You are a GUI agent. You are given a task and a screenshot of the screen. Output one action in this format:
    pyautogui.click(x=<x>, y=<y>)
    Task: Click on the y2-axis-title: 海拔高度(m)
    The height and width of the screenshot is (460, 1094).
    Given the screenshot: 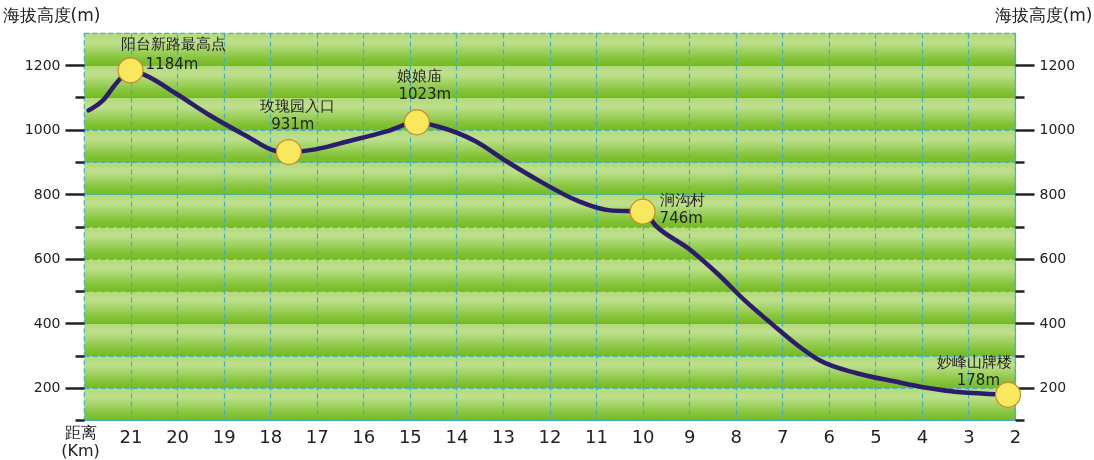 What is the action you would take?
    pyautogui.click(x=1043, y=14)
    